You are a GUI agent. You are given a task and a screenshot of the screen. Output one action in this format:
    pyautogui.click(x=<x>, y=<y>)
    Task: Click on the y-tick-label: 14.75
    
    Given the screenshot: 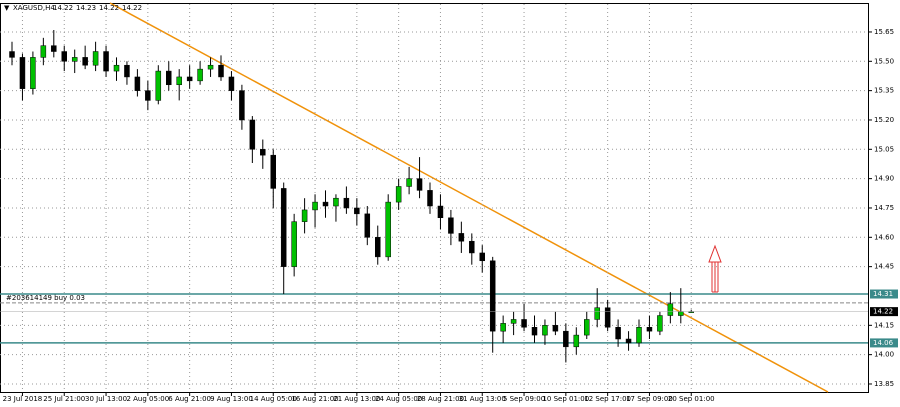 What is the action you would take?
    pyautogui.click(x=884, y=208)
    